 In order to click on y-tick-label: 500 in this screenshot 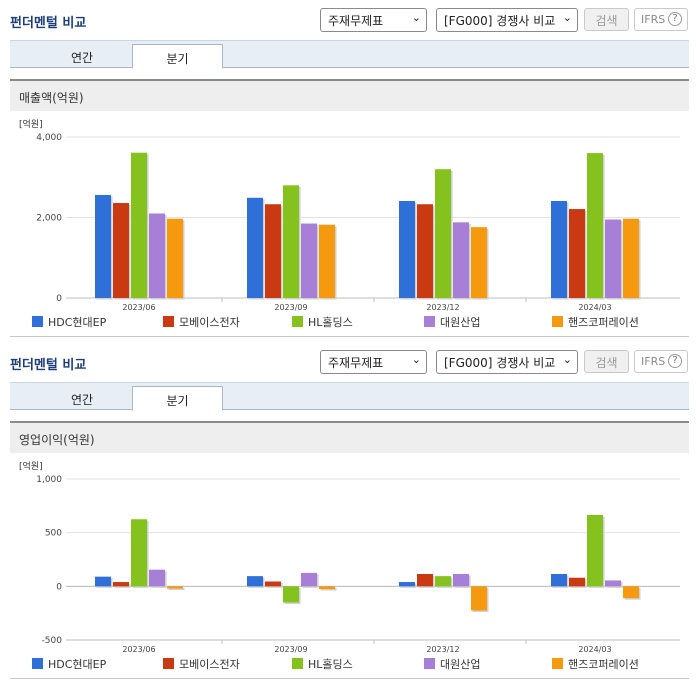, I will do `click(53, 534)`.